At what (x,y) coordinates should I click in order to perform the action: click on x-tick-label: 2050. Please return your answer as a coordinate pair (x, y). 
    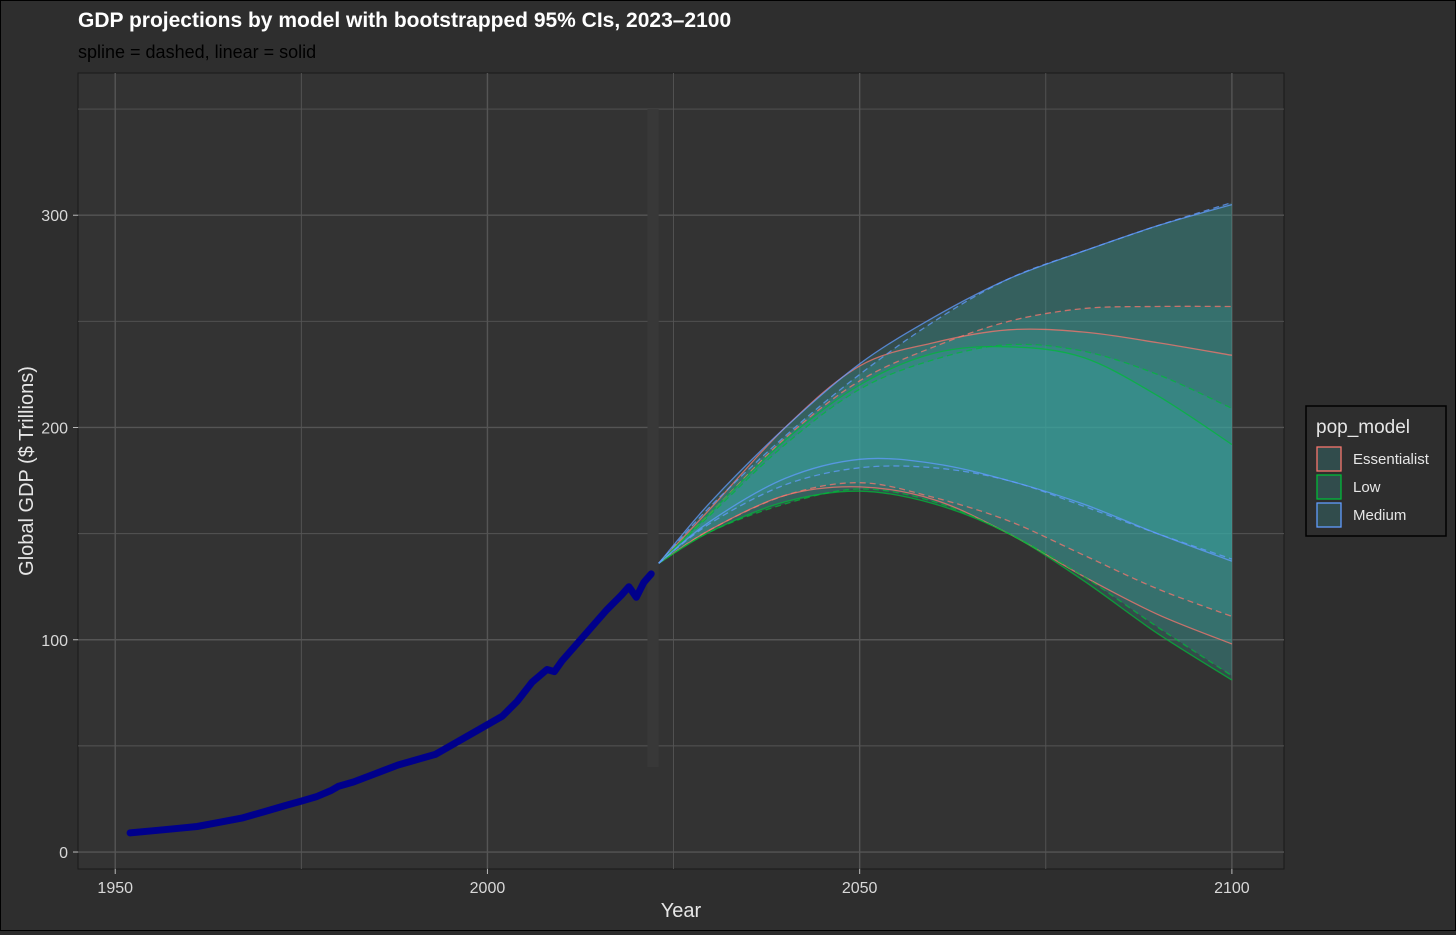
    Looking at the image, I should click on (860, 888).